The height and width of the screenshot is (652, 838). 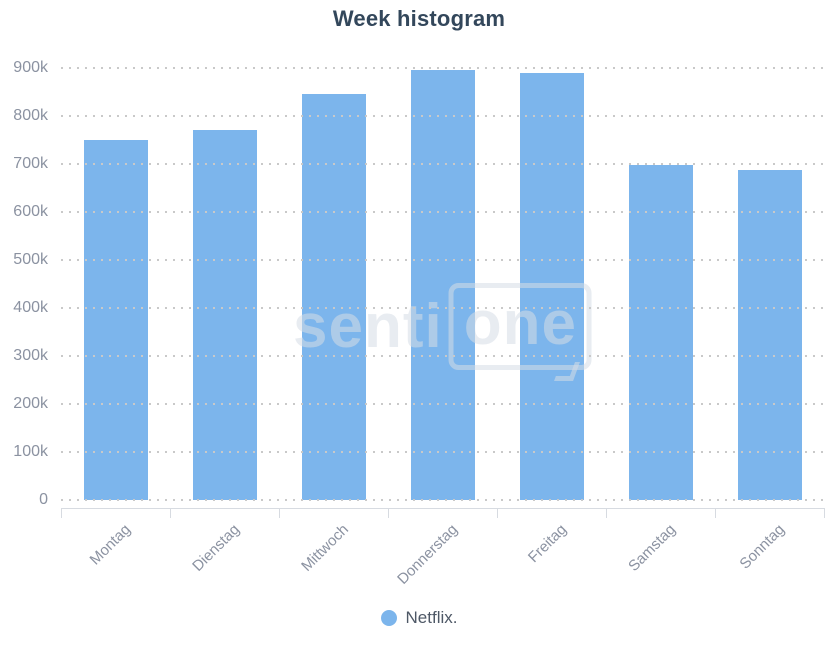 I want to click on watermark: senti one, so click(x=442, y=326).